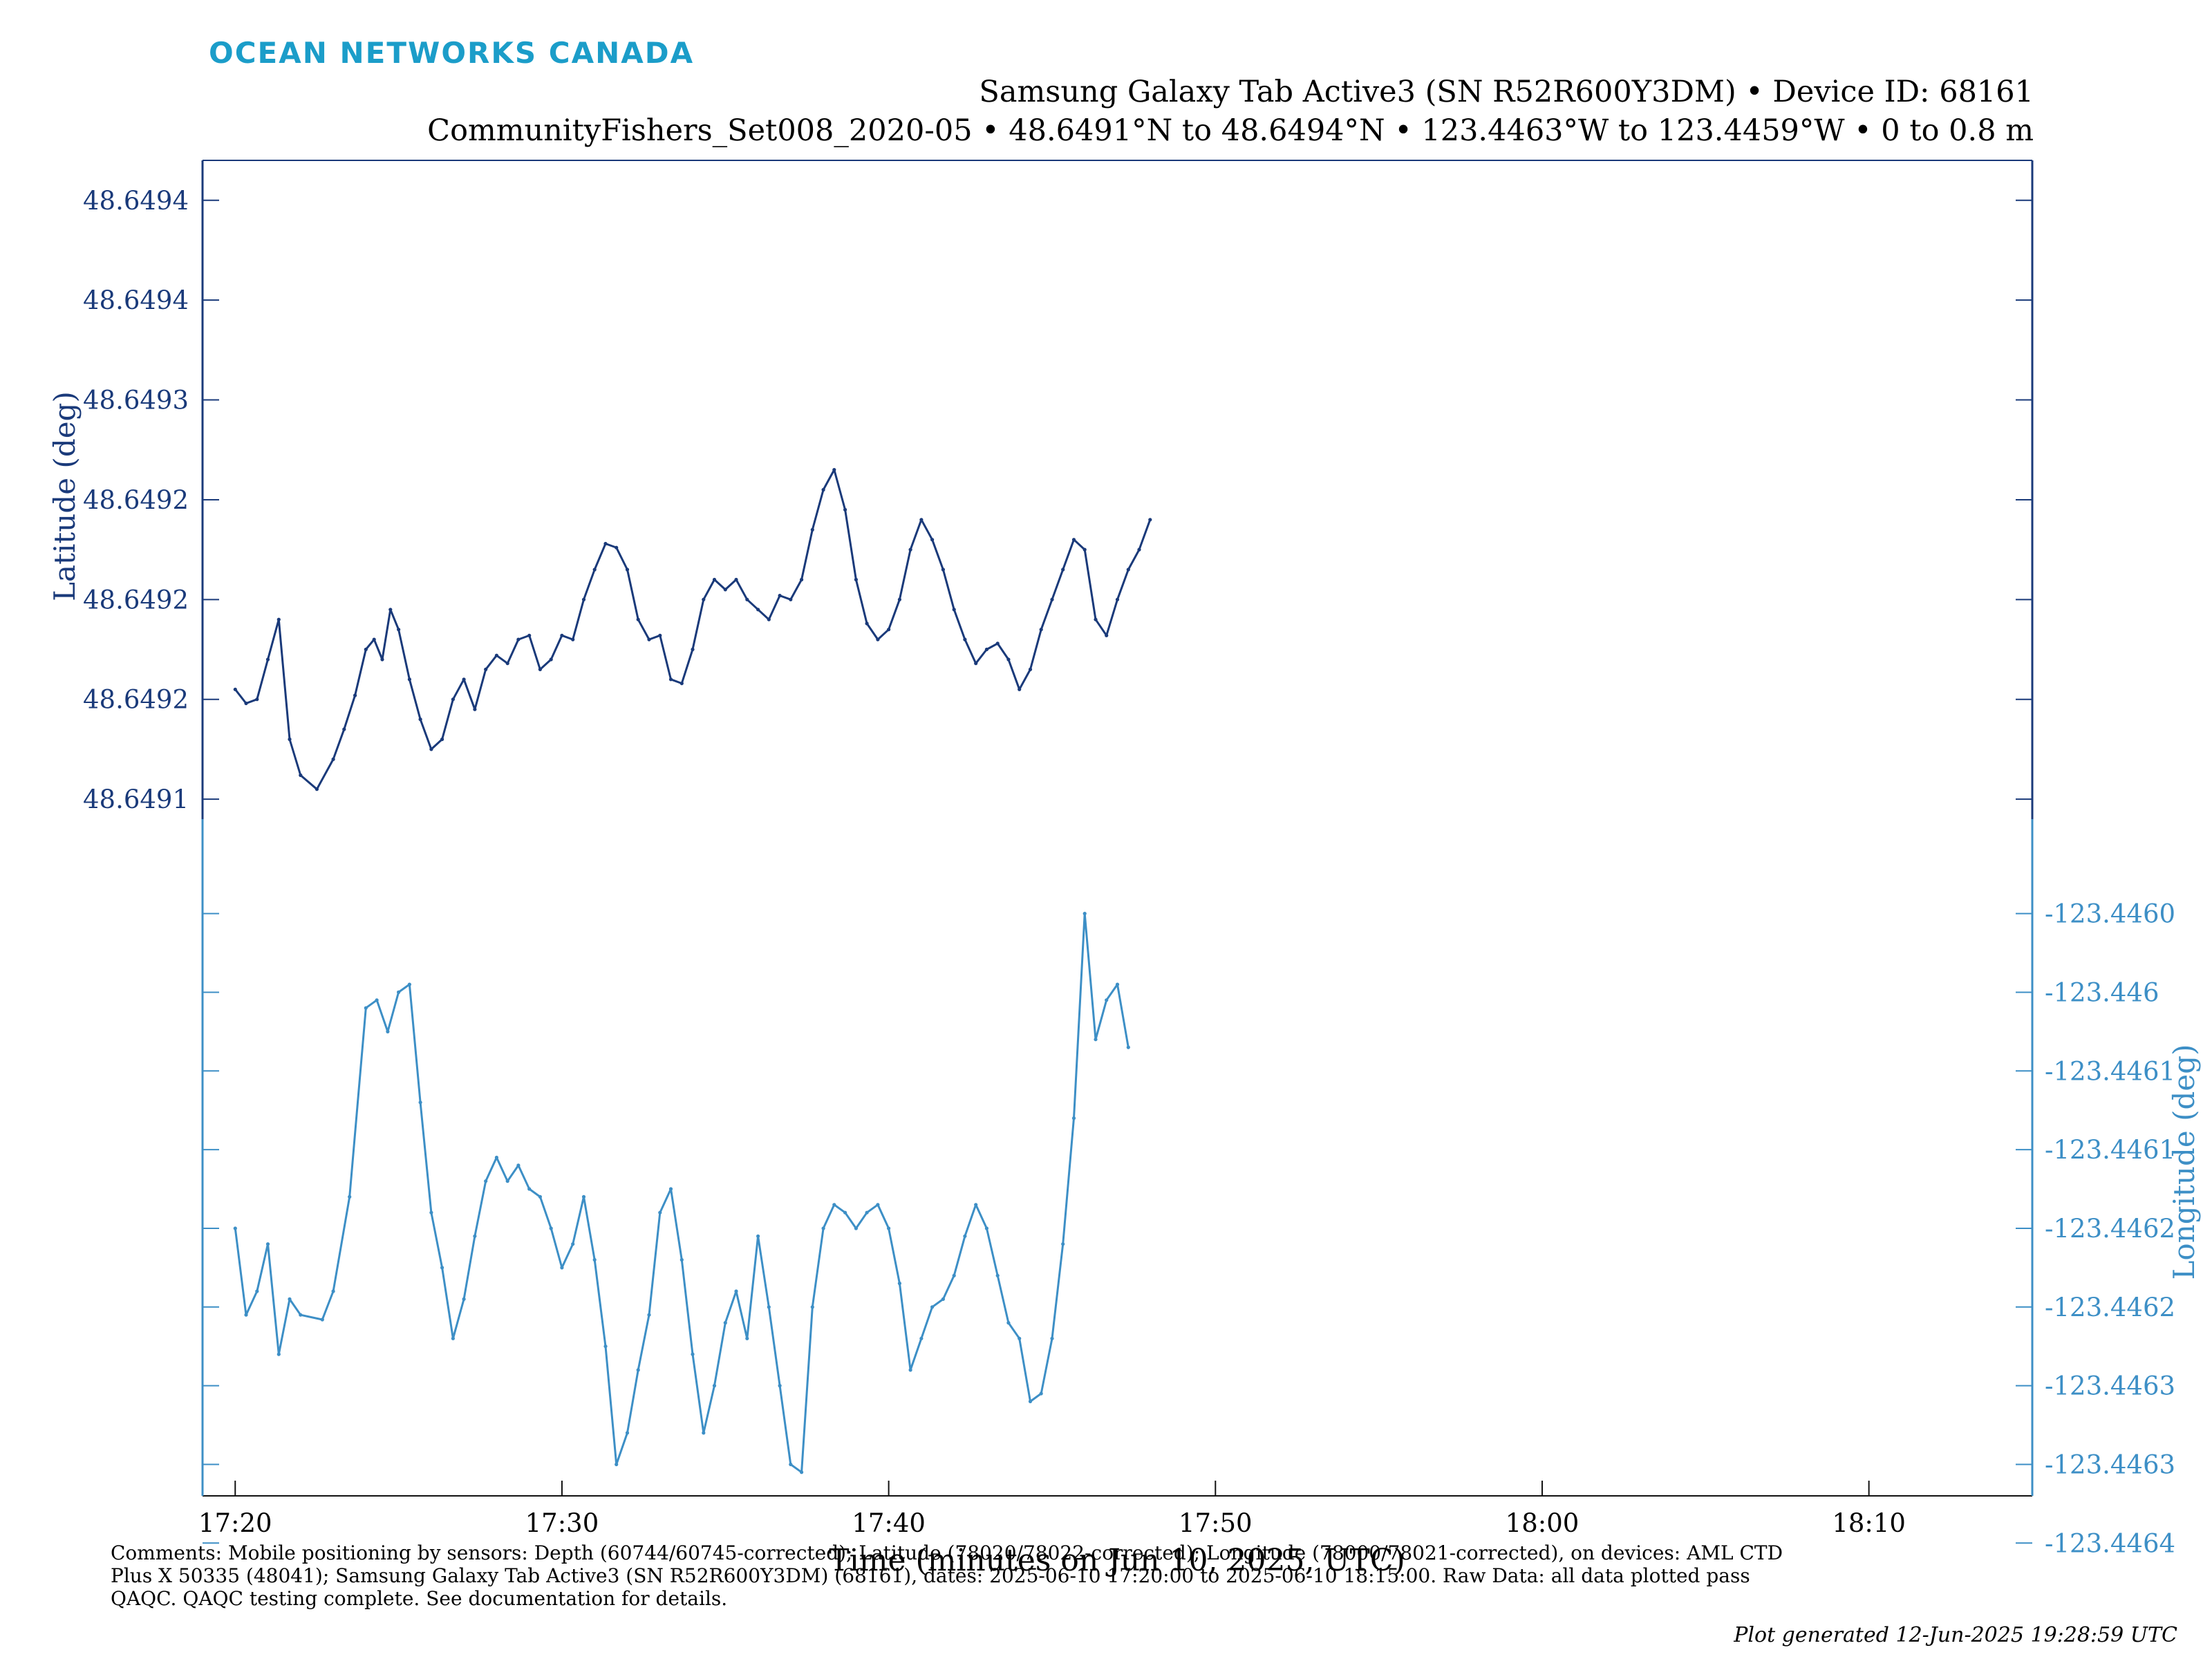  Describe the element at coordinates (2102, 992) in the screenshot. I see `longitude-tick-label: -123.446` at that location.